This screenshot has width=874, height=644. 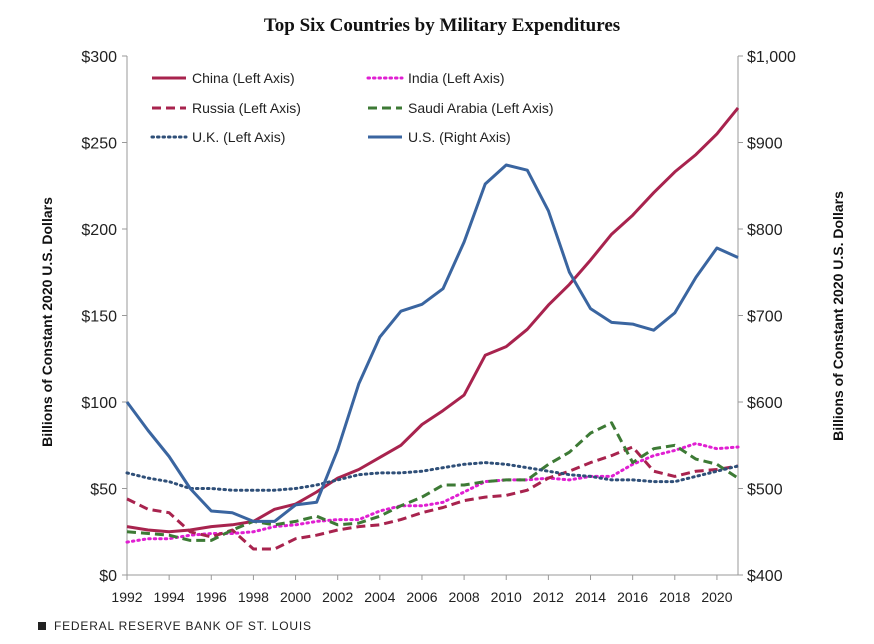 What do you see at coordinates (632, 597) in the screenshot?
I see `x-tick-label: 2016` at bounding box center [632, 597].